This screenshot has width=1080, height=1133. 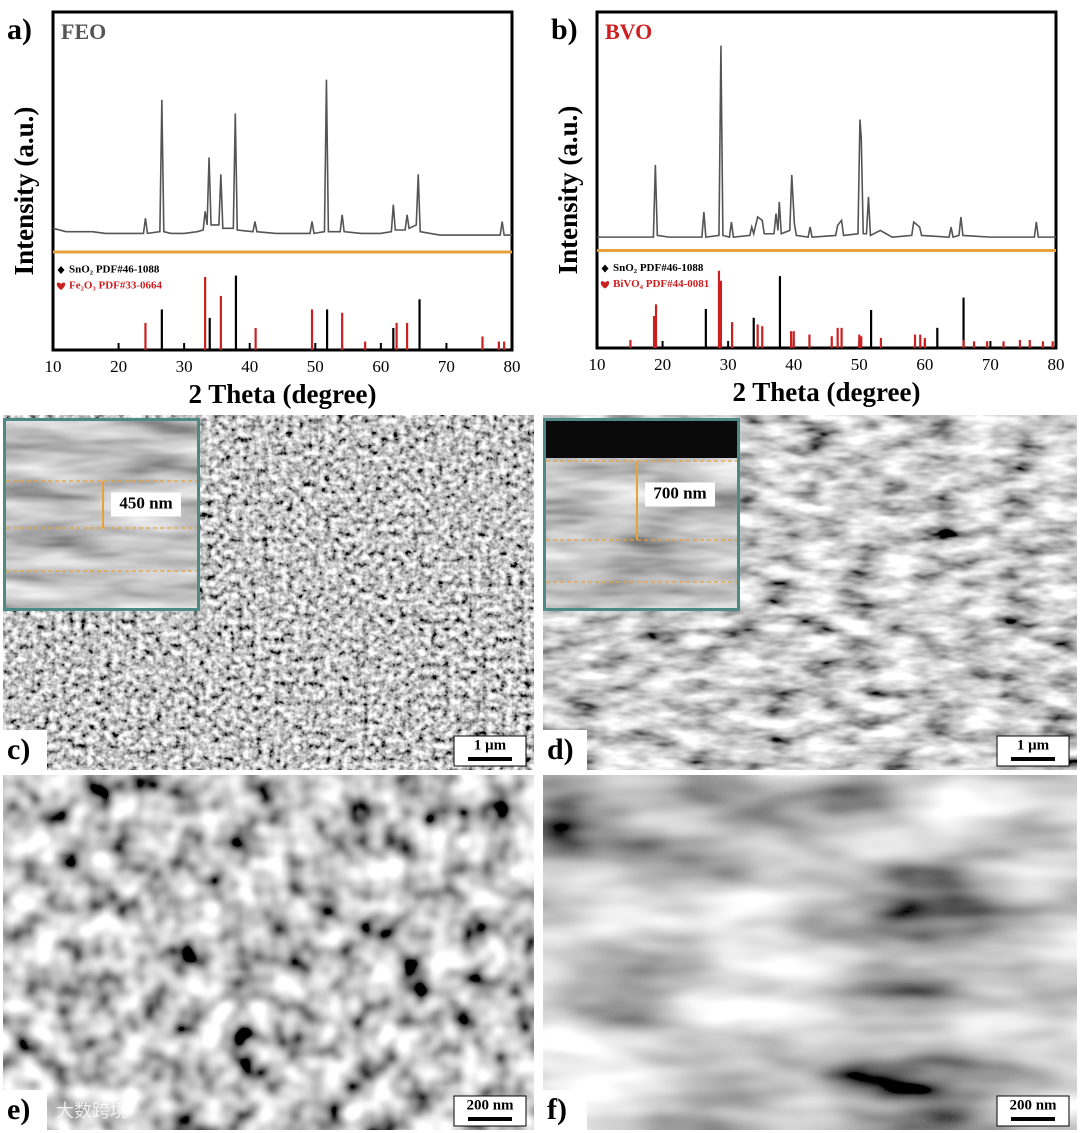 I want to click on legend-entry: BiVO₄ PDF#44-0081, so click(x=661, y=284).